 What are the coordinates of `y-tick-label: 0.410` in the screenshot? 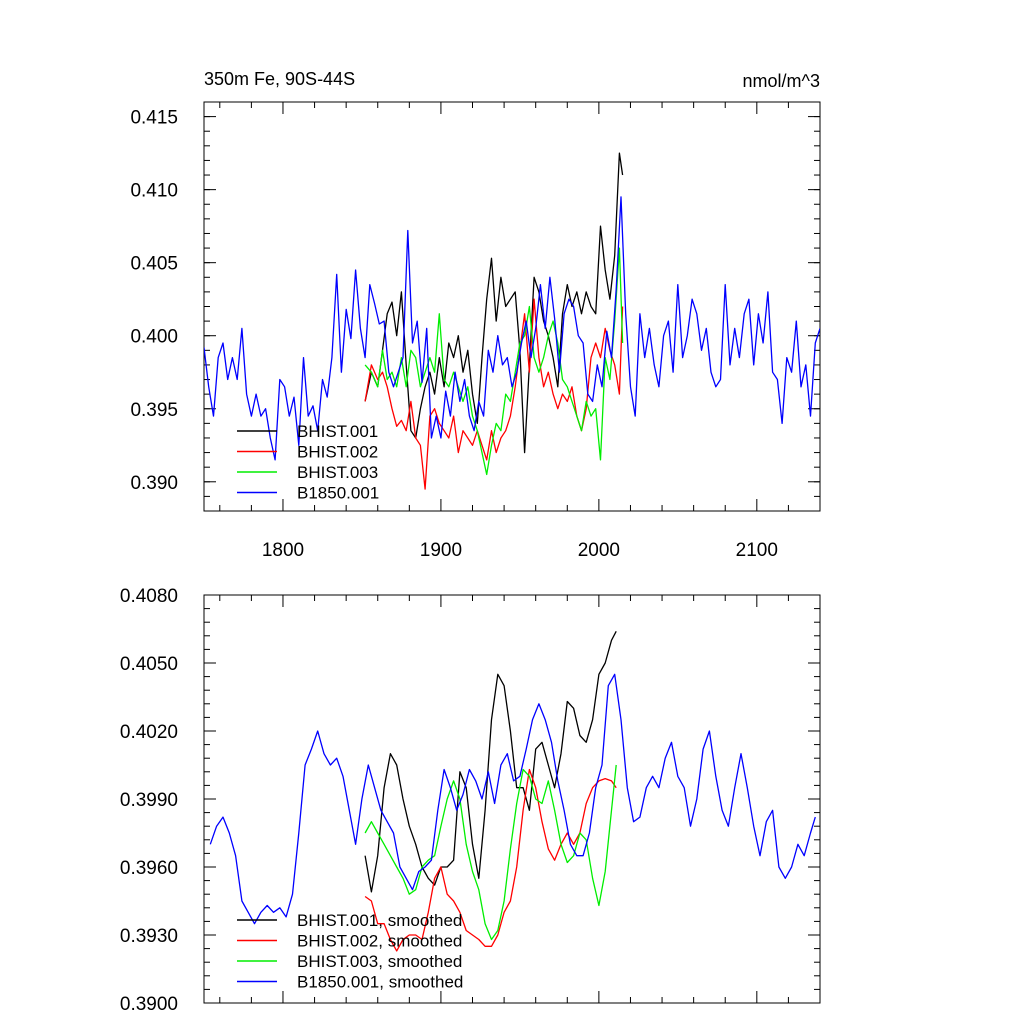 It's located at (154, 191).